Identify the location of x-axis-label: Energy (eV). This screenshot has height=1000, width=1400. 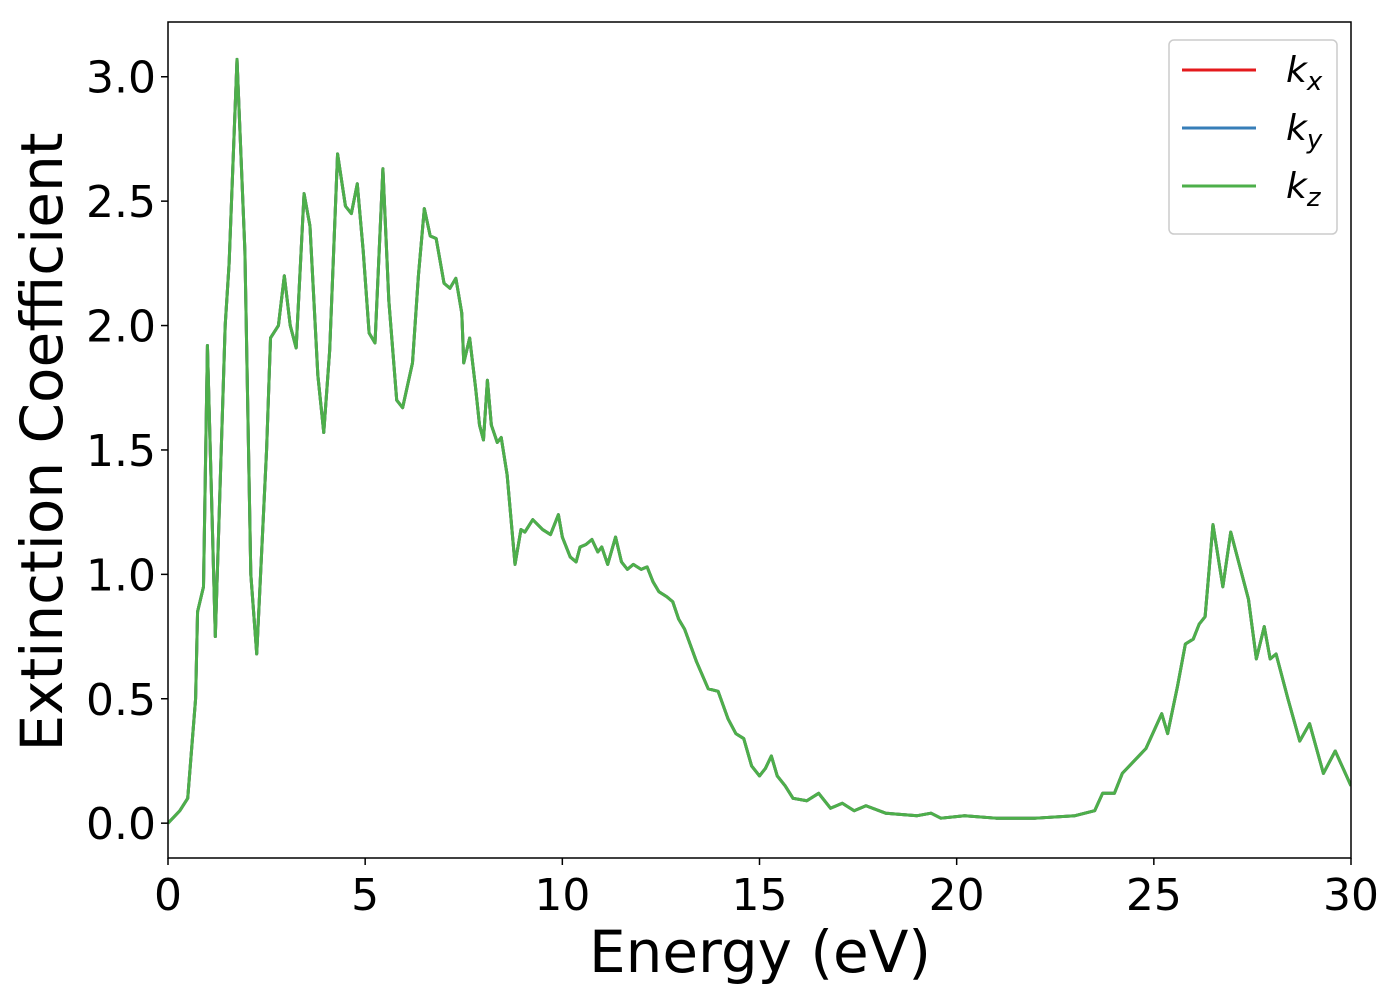
(760, 952).